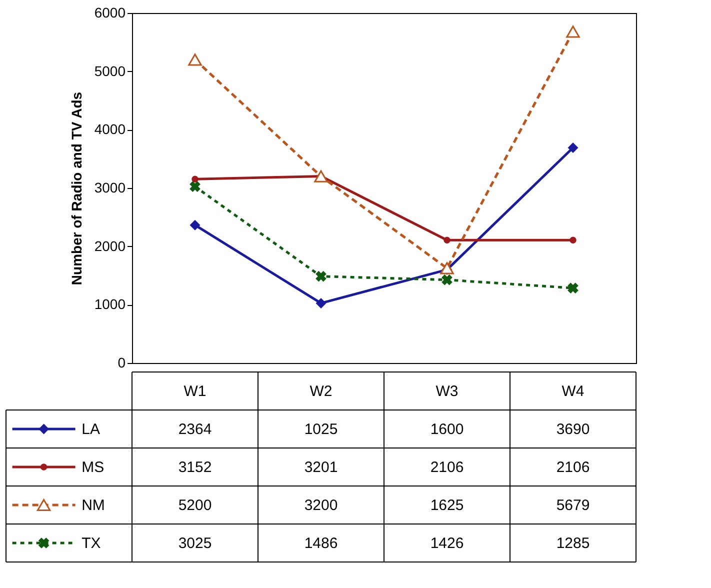 Image resolution: width=711 pixels, height=588 pixels. What do you see at coordinates (110, 70) in the screenshot?
I see `y-tick-label: 5000` at bounding box center [110, 70].